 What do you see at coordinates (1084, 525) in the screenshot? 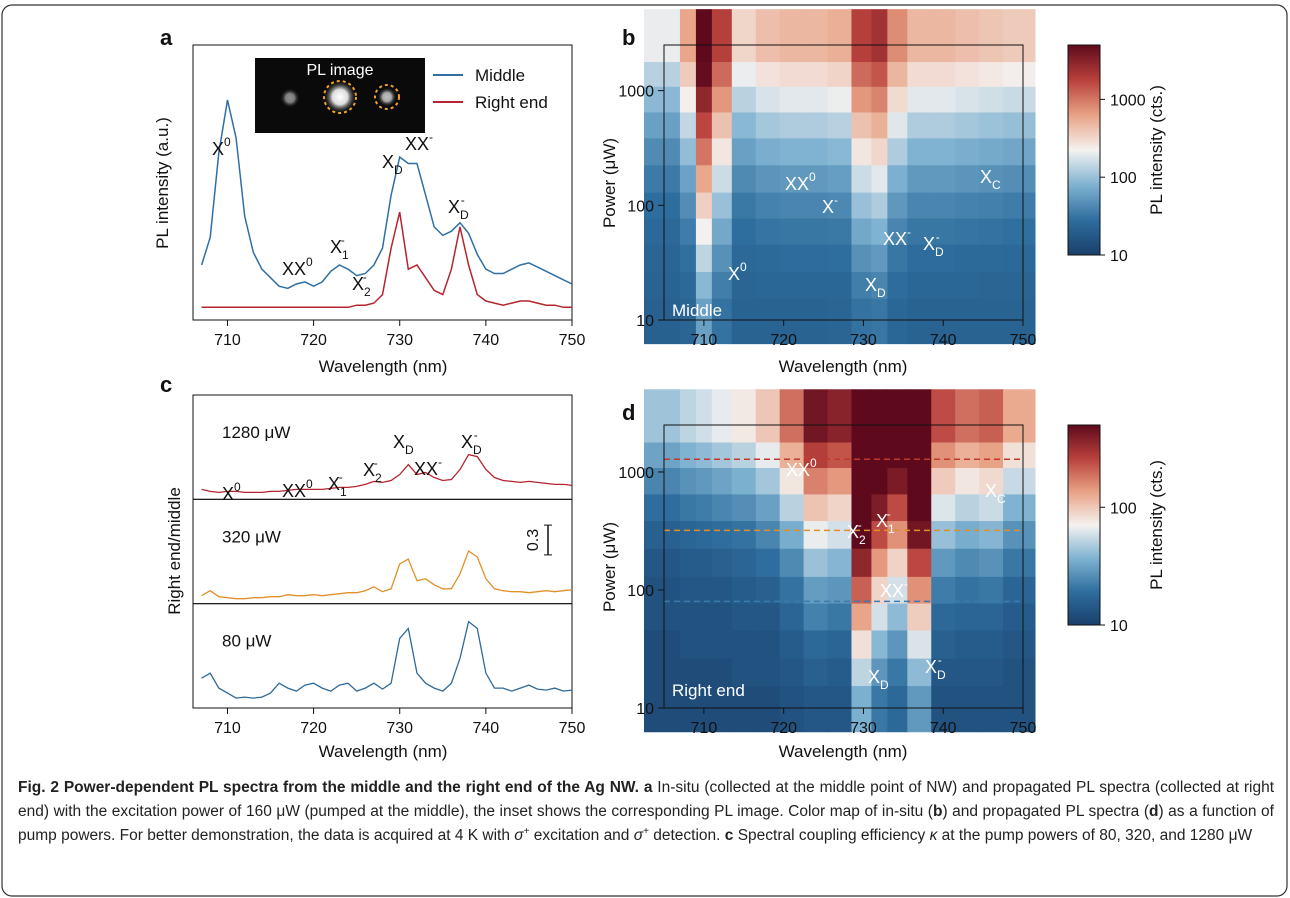
I see `colorbar` at bounding box center [1084, 525].